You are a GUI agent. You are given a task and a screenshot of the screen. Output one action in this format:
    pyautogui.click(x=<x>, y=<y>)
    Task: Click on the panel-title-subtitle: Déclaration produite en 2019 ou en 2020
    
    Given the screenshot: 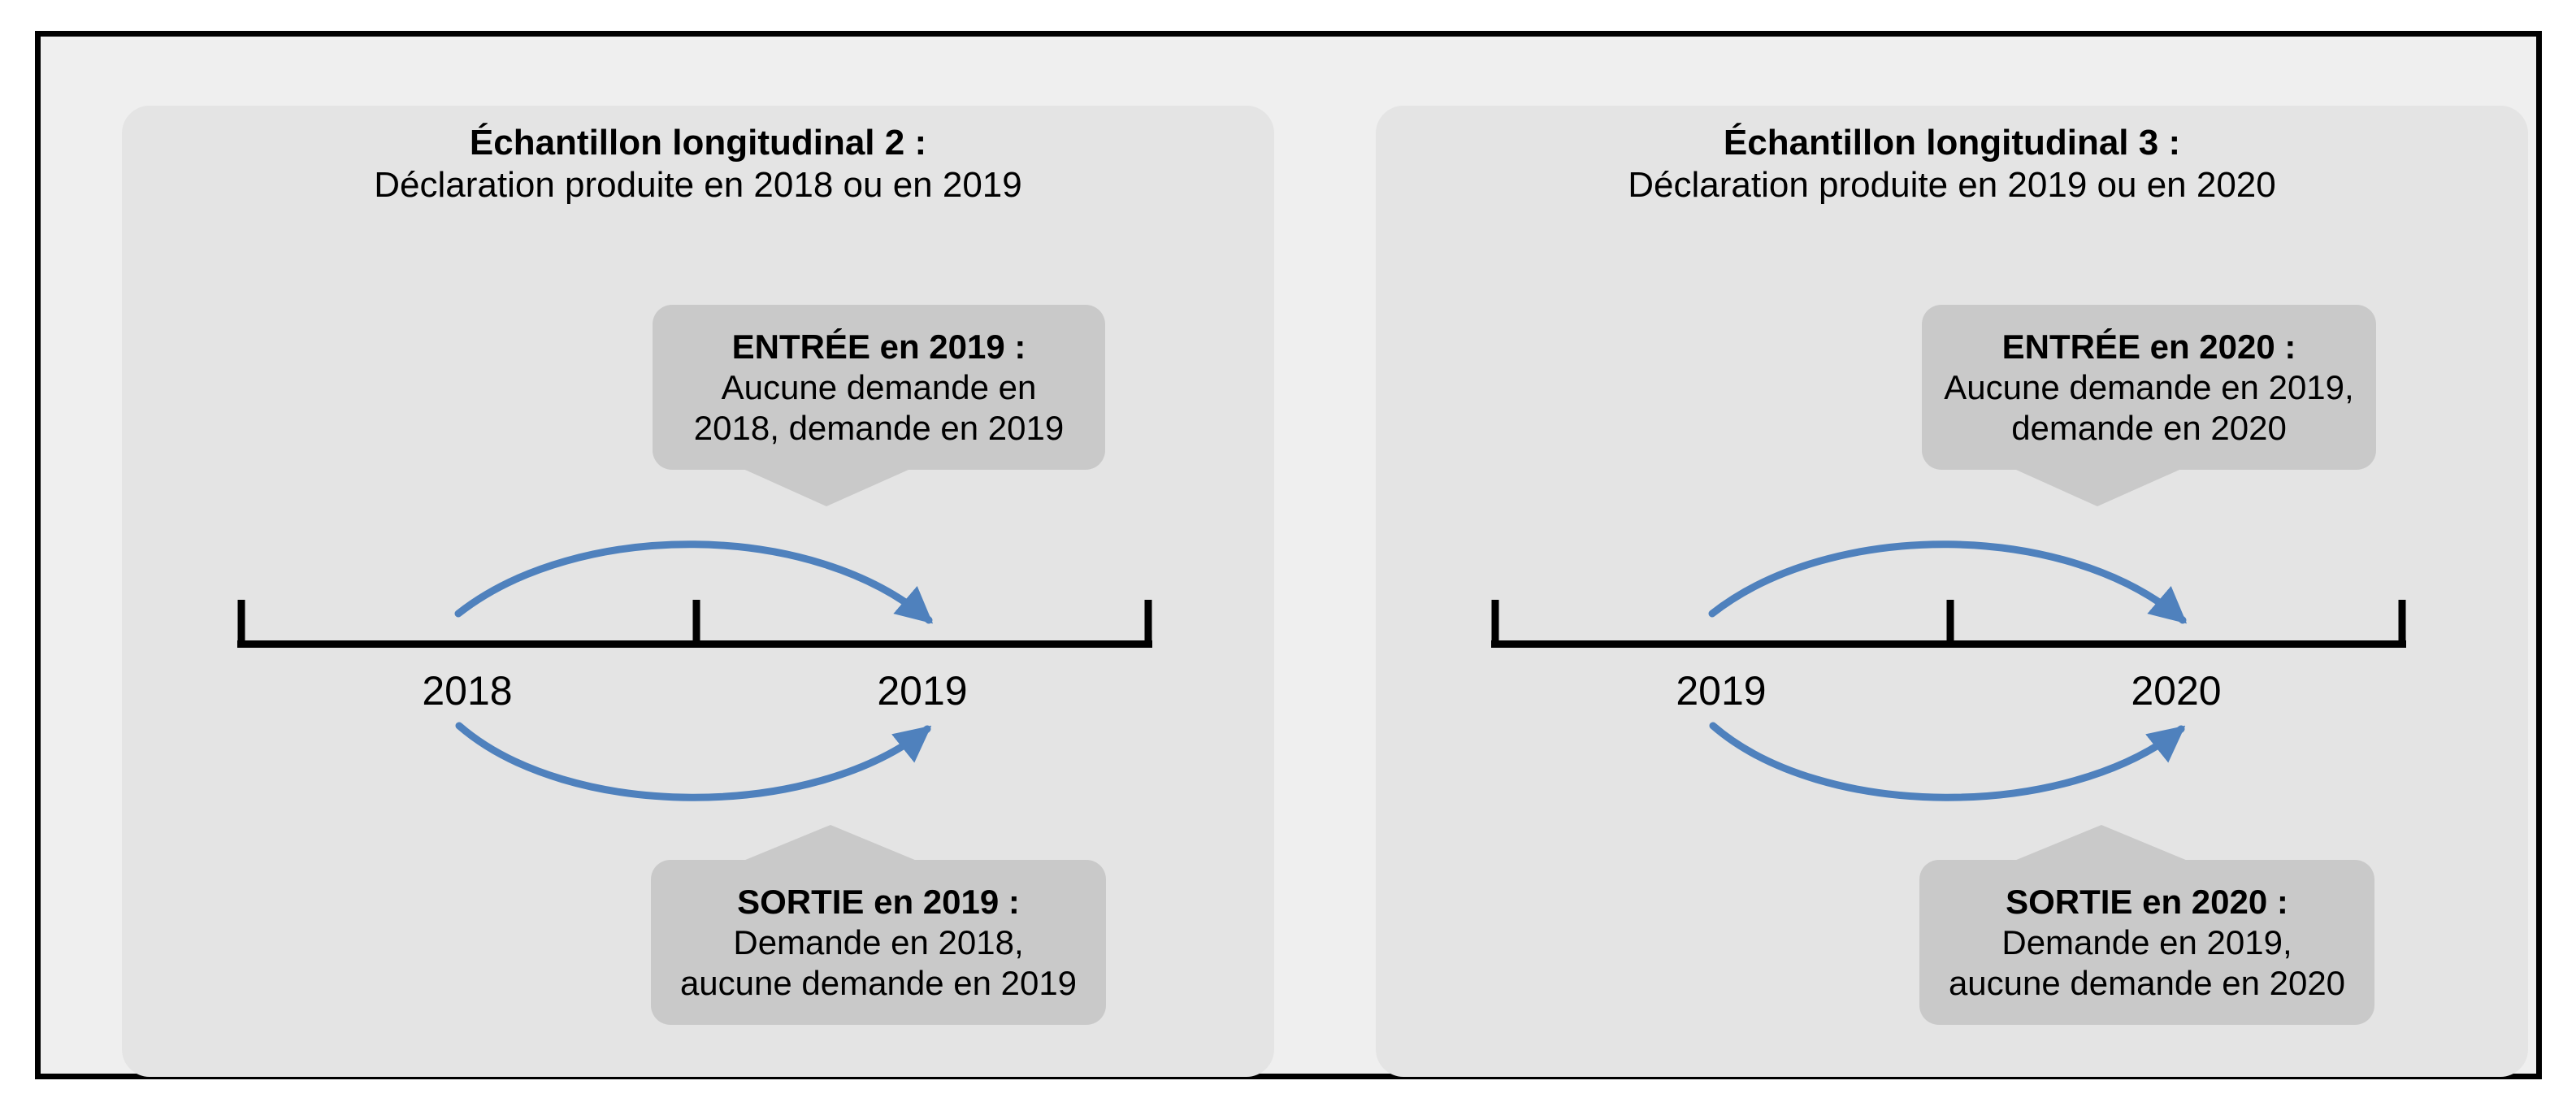 What is the action you would take?
    pyautogui.click(x=1952, y=185)
    